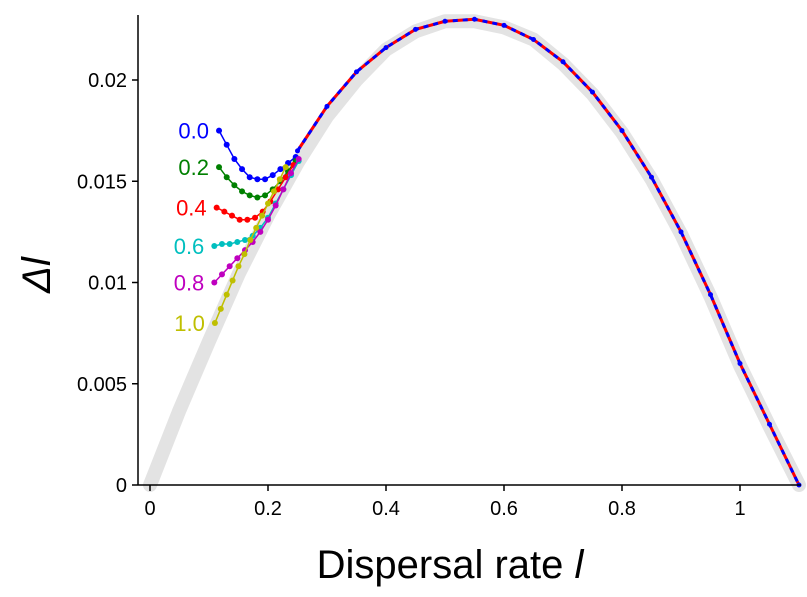 The width and height of the screenshot is (807, 597). I want to click on y-tick-label: 0.005, so click(102, 385).